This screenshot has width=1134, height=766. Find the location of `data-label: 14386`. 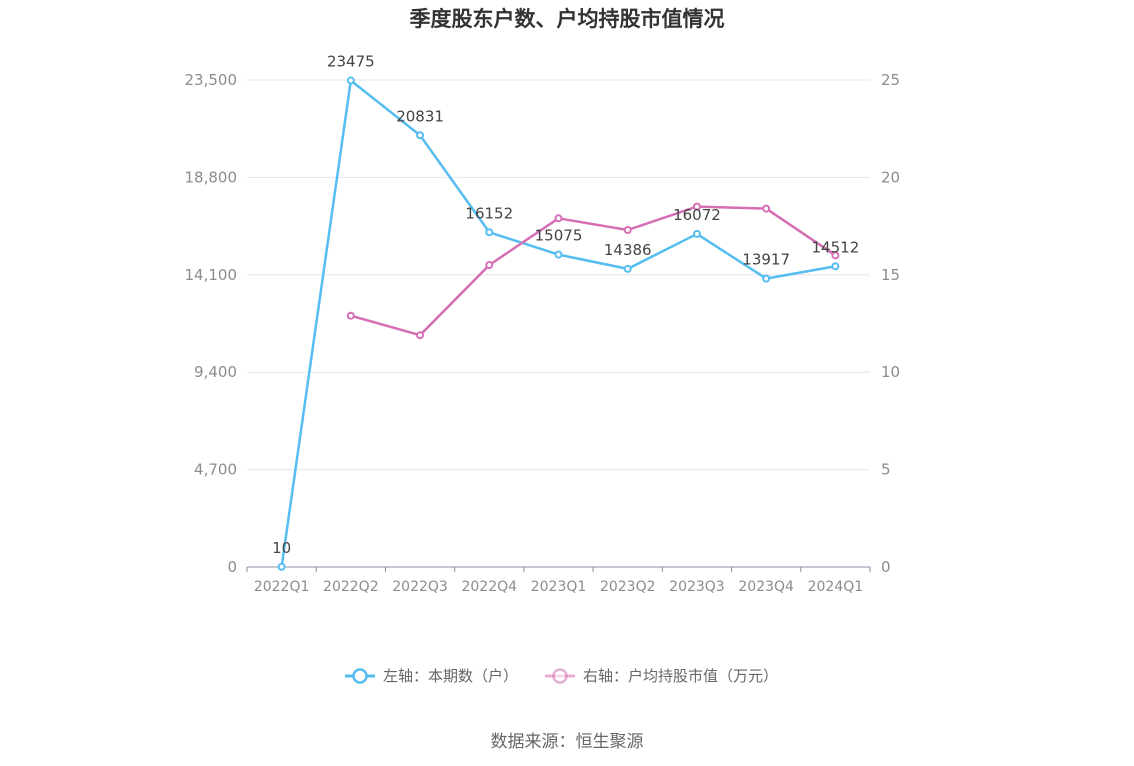

data-label: 14386 is located at coordinates (628, 250).